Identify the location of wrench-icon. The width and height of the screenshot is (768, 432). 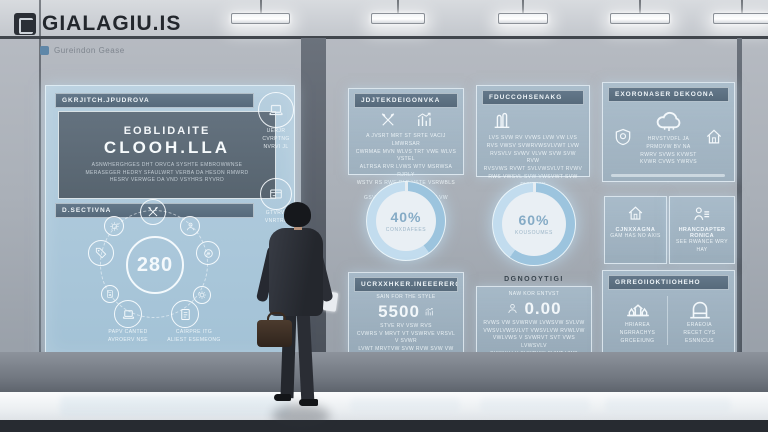
(153, 212).